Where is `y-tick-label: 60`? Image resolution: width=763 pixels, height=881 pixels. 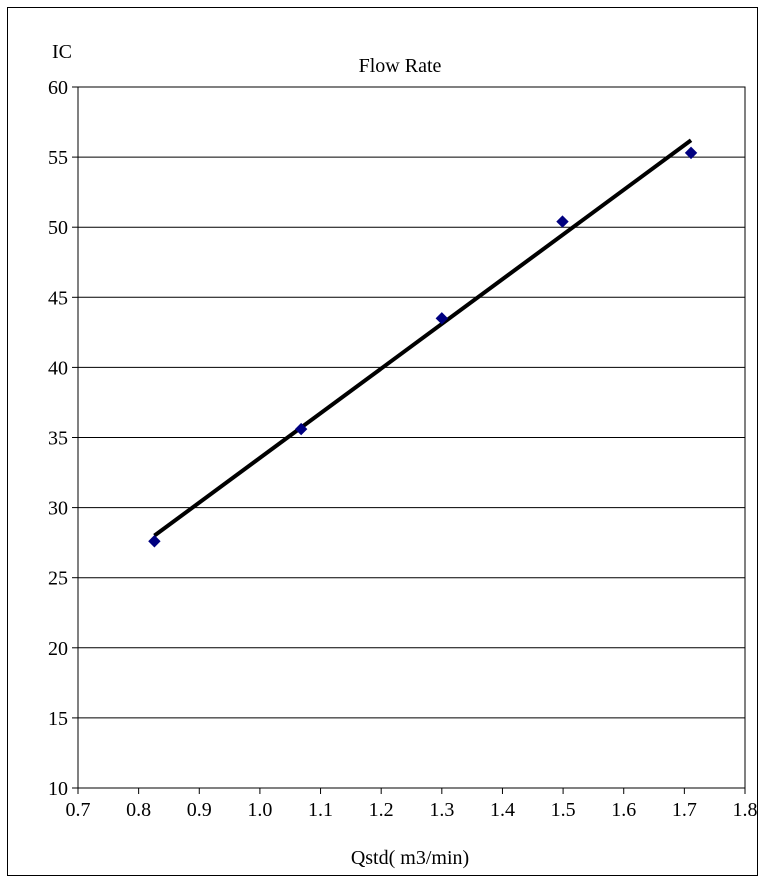
y-tick-label: 60 is located at coordinates (58, 88).